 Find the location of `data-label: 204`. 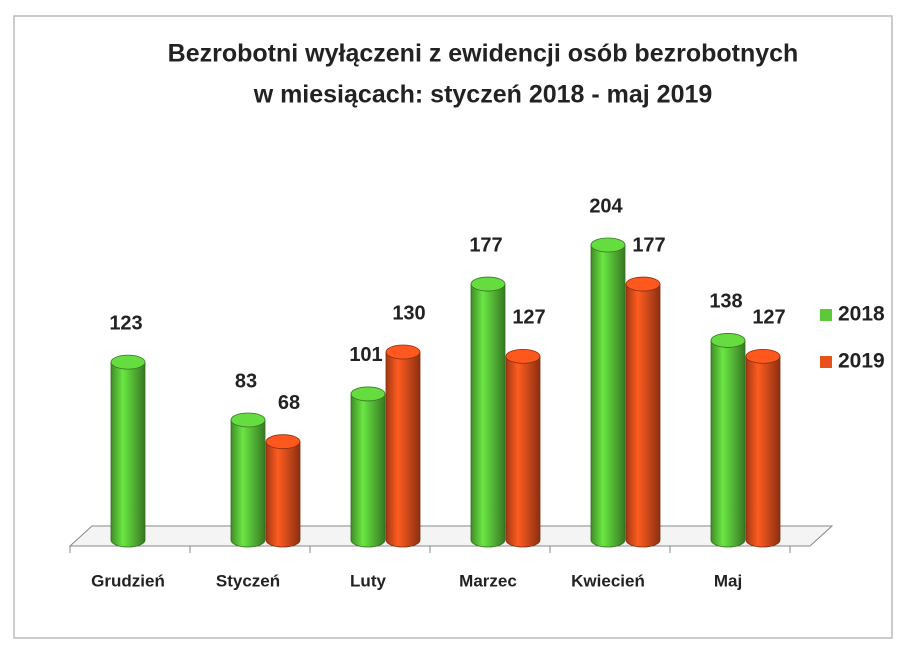

data-label: 204 is located at coordinates (606, 206).